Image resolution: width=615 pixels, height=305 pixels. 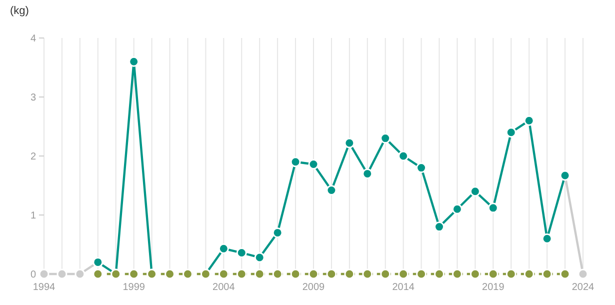 What do you see at coordinates (33, 216) in the screenshot?
I see `y-tick-label: 1` at bounding box center [33, 216].